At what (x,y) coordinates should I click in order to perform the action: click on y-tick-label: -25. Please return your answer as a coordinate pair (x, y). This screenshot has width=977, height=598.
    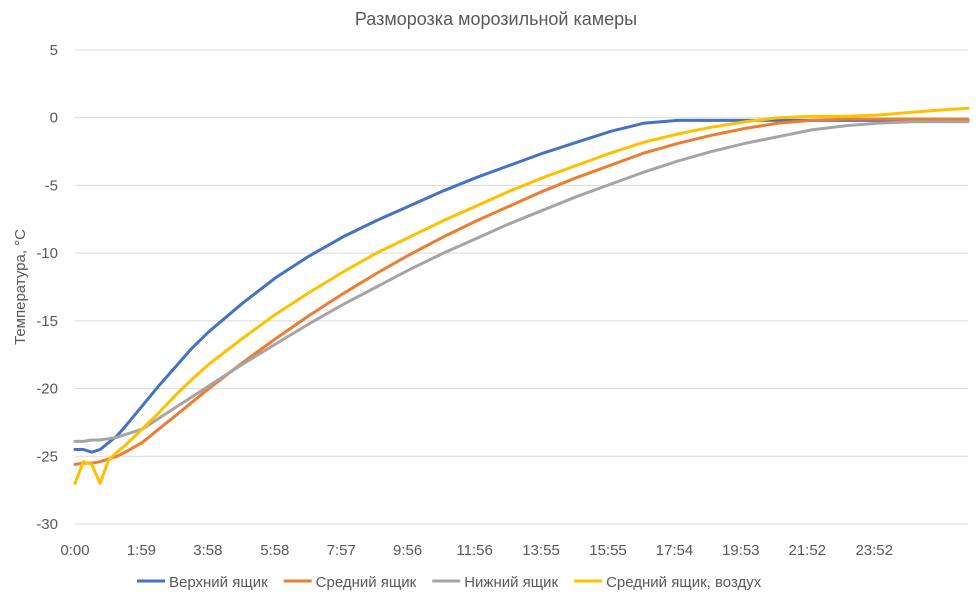
    Looking at the image, I should click on (47, 456).